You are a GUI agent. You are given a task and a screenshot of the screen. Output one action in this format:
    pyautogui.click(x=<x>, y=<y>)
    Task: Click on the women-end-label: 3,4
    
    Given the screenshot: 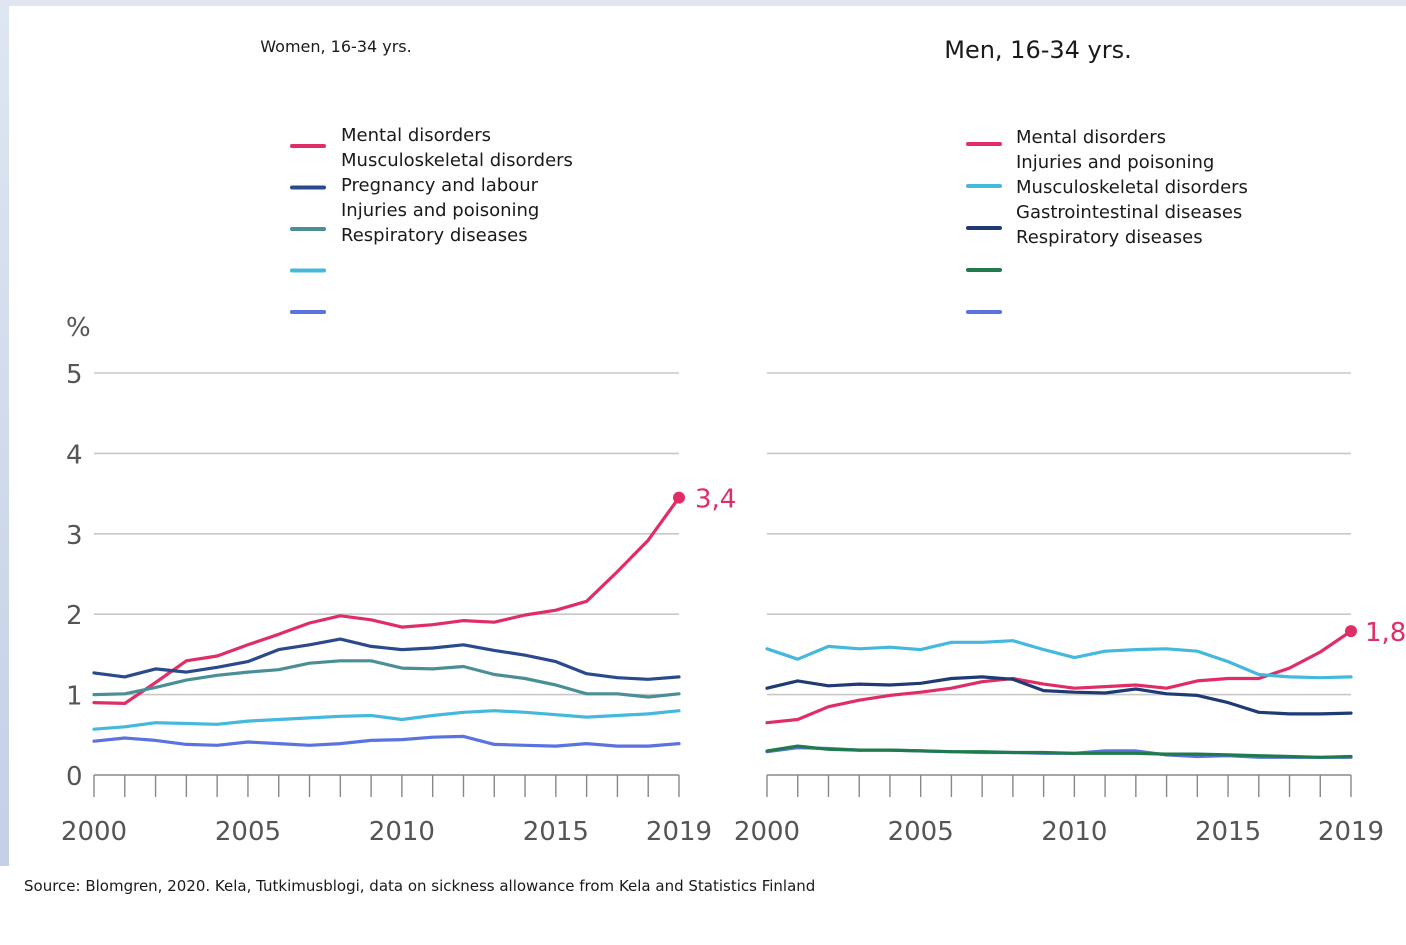 What is the action you would take?
    pyautogui.click(x=715, y=500)
    